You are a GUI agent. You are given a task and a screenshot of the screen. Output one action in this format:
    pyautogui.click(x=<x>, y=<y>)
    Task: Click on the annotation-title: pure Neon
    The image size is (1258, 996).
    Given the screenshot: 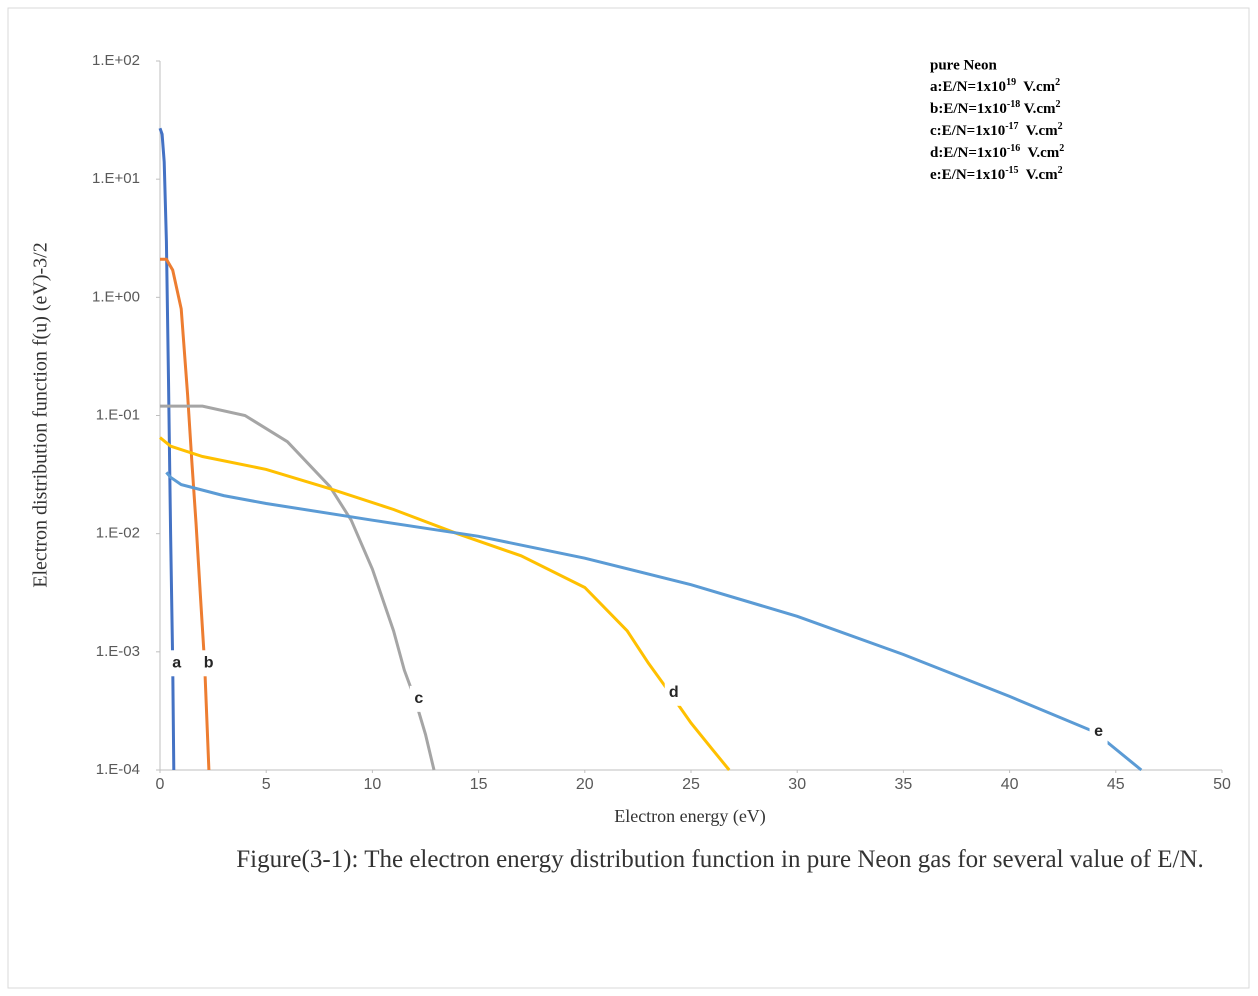 What is the action you would take?
    pyautogui.click(x=963, y=65)
    